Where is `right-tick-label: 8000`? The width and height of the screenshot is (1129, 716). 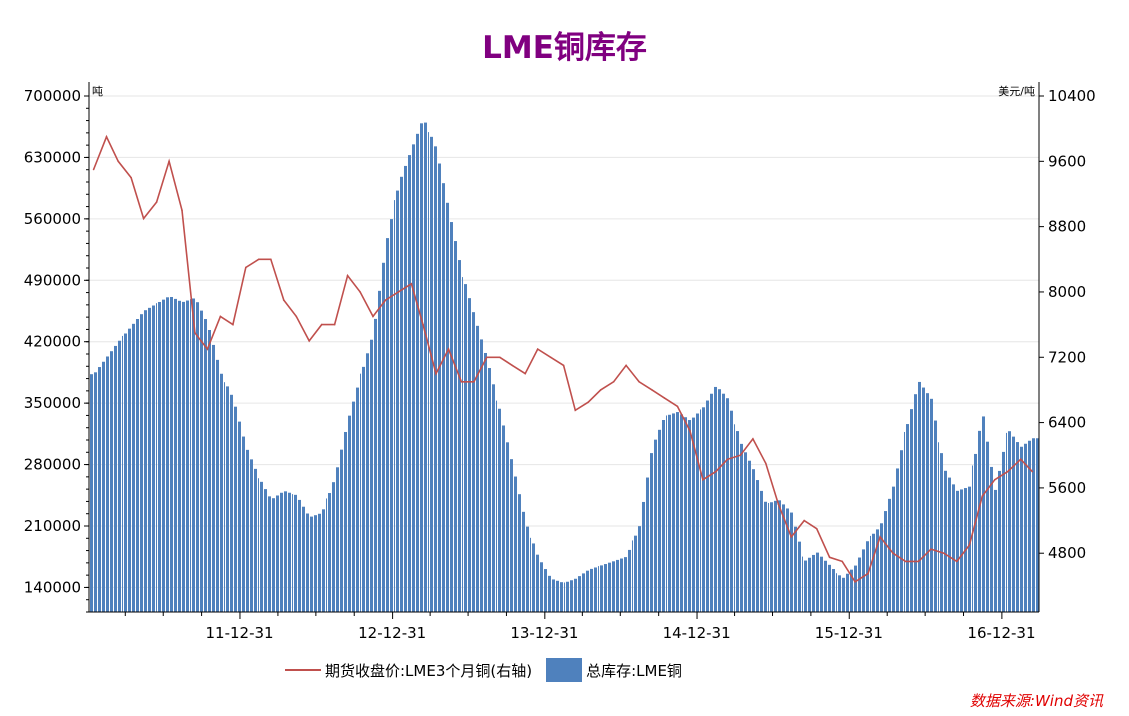 right-tick-label: 8000 is located at coordinates (1067, 292).